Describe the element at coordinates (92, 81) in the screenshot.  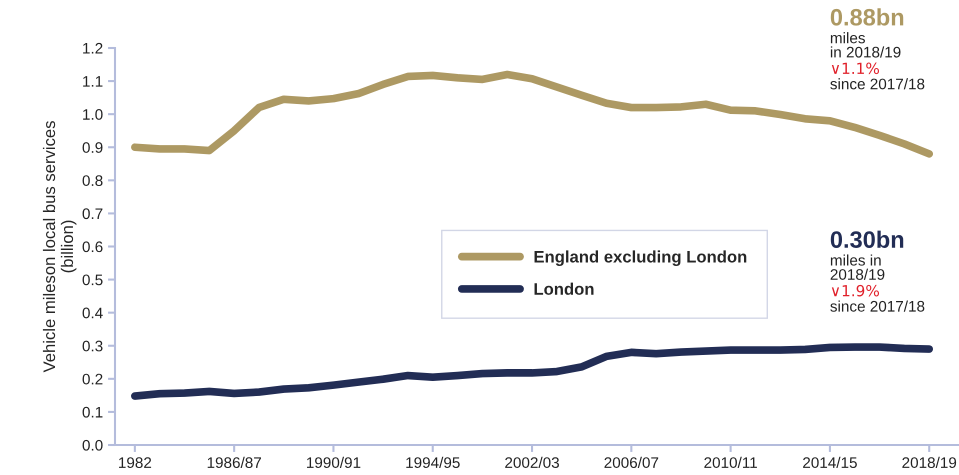
I see `y-tick-label: 1.1` at that location.